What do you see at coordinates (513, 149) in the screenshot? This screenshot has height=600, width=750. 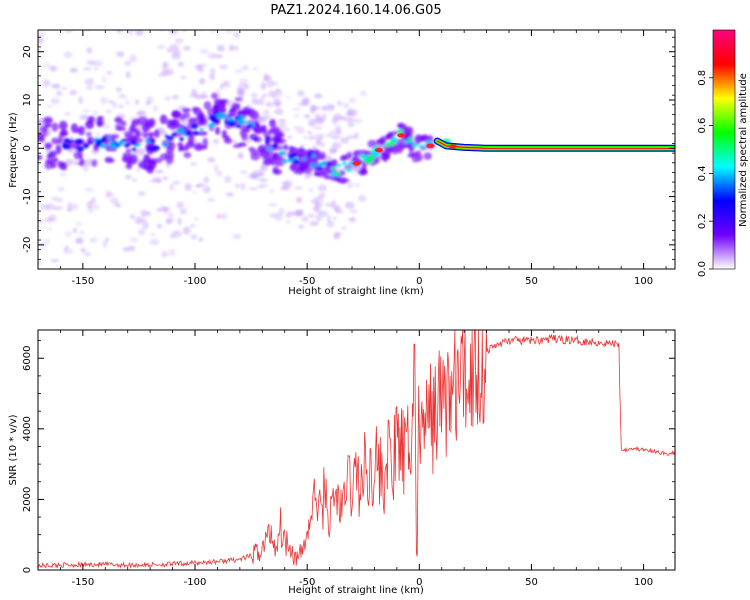 I see `spectrogram-ridge` at bounding box center [513, 149].